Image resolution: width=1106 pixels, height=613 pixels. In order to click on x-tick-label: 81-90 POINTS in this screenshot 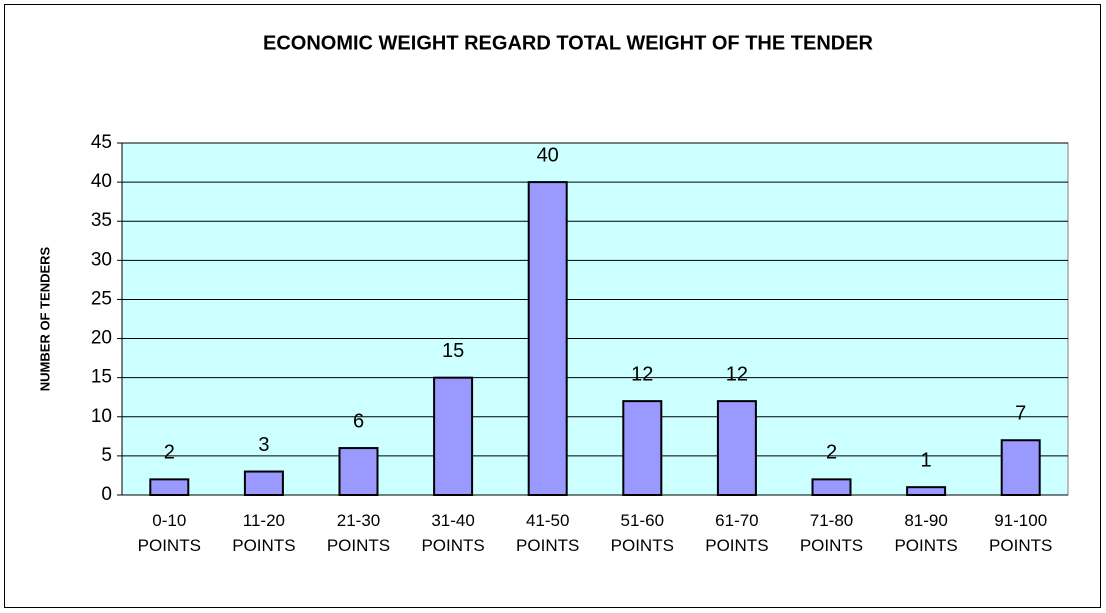, I will do `click(925, 533)`.